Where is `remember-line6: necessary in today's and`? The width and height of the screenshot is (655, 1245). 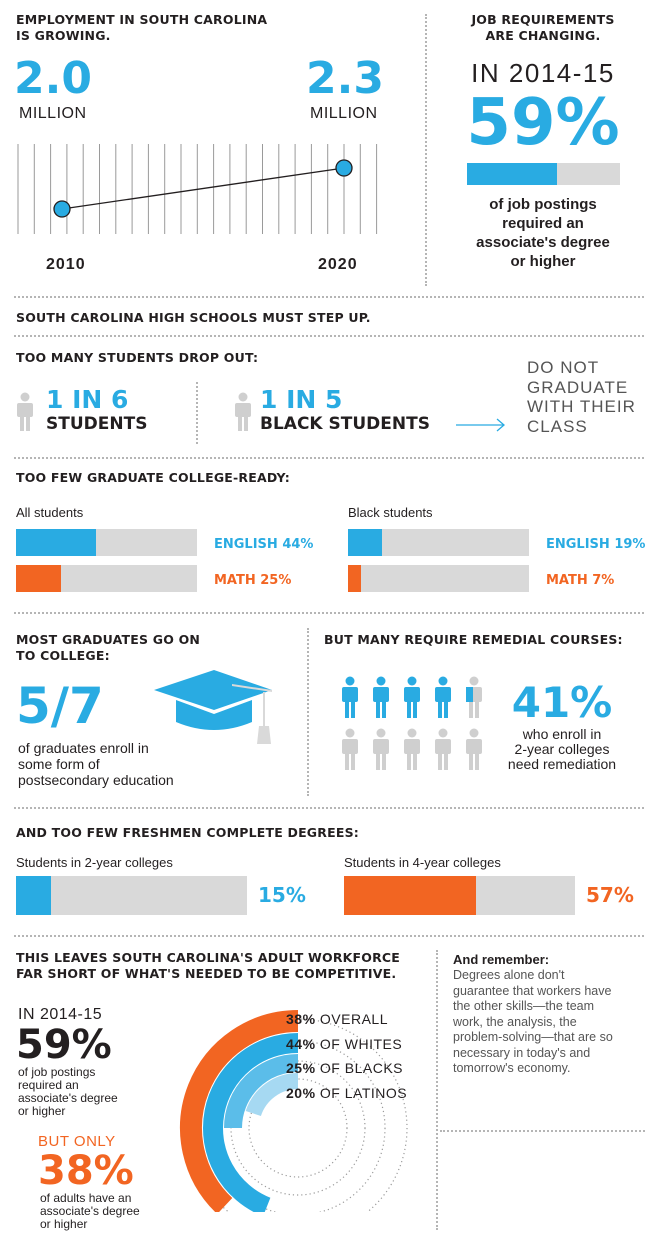 remember-line6: necessary in today's and is located at coordinates (522, 1052).